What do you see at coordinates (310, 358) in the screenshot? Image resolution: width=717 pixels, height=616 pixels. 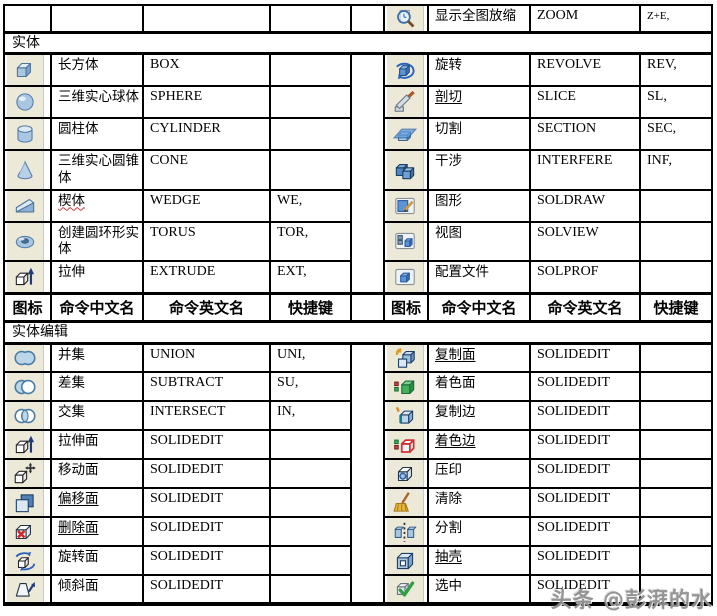 I see `key-cell: UNI,` at bounding box center [310, 358].